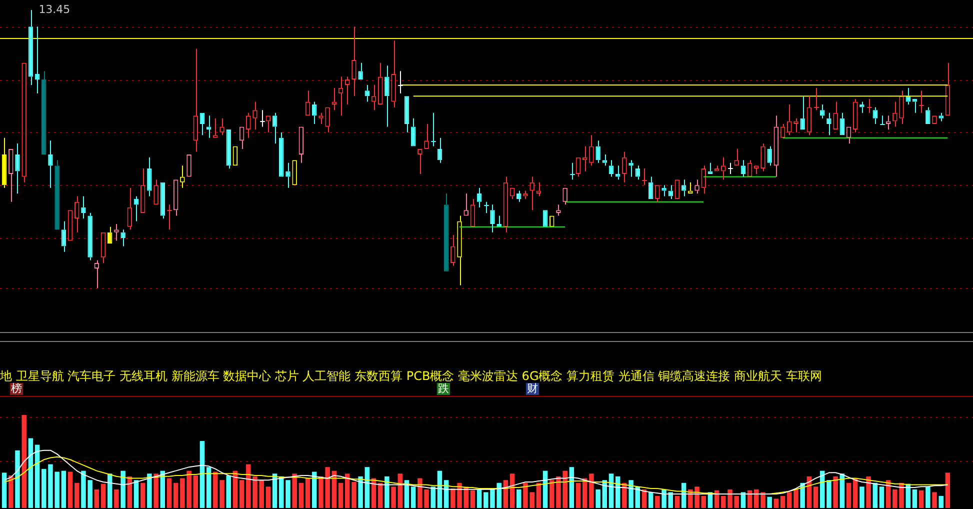 Image resolution: width=973 pixels, height=509 pixels. Describe the element at coordinates (411, 375) in the screenshot. I see `text: 地 卫星导航 汽车电子 无线耳机 新能源车 数据中心 芯片 人工智能 东数西算 PCB概念 毫米波雷达 6G概念 算力租赁 光通信 铜缆高速连接 商业航天 车联网` at that location.